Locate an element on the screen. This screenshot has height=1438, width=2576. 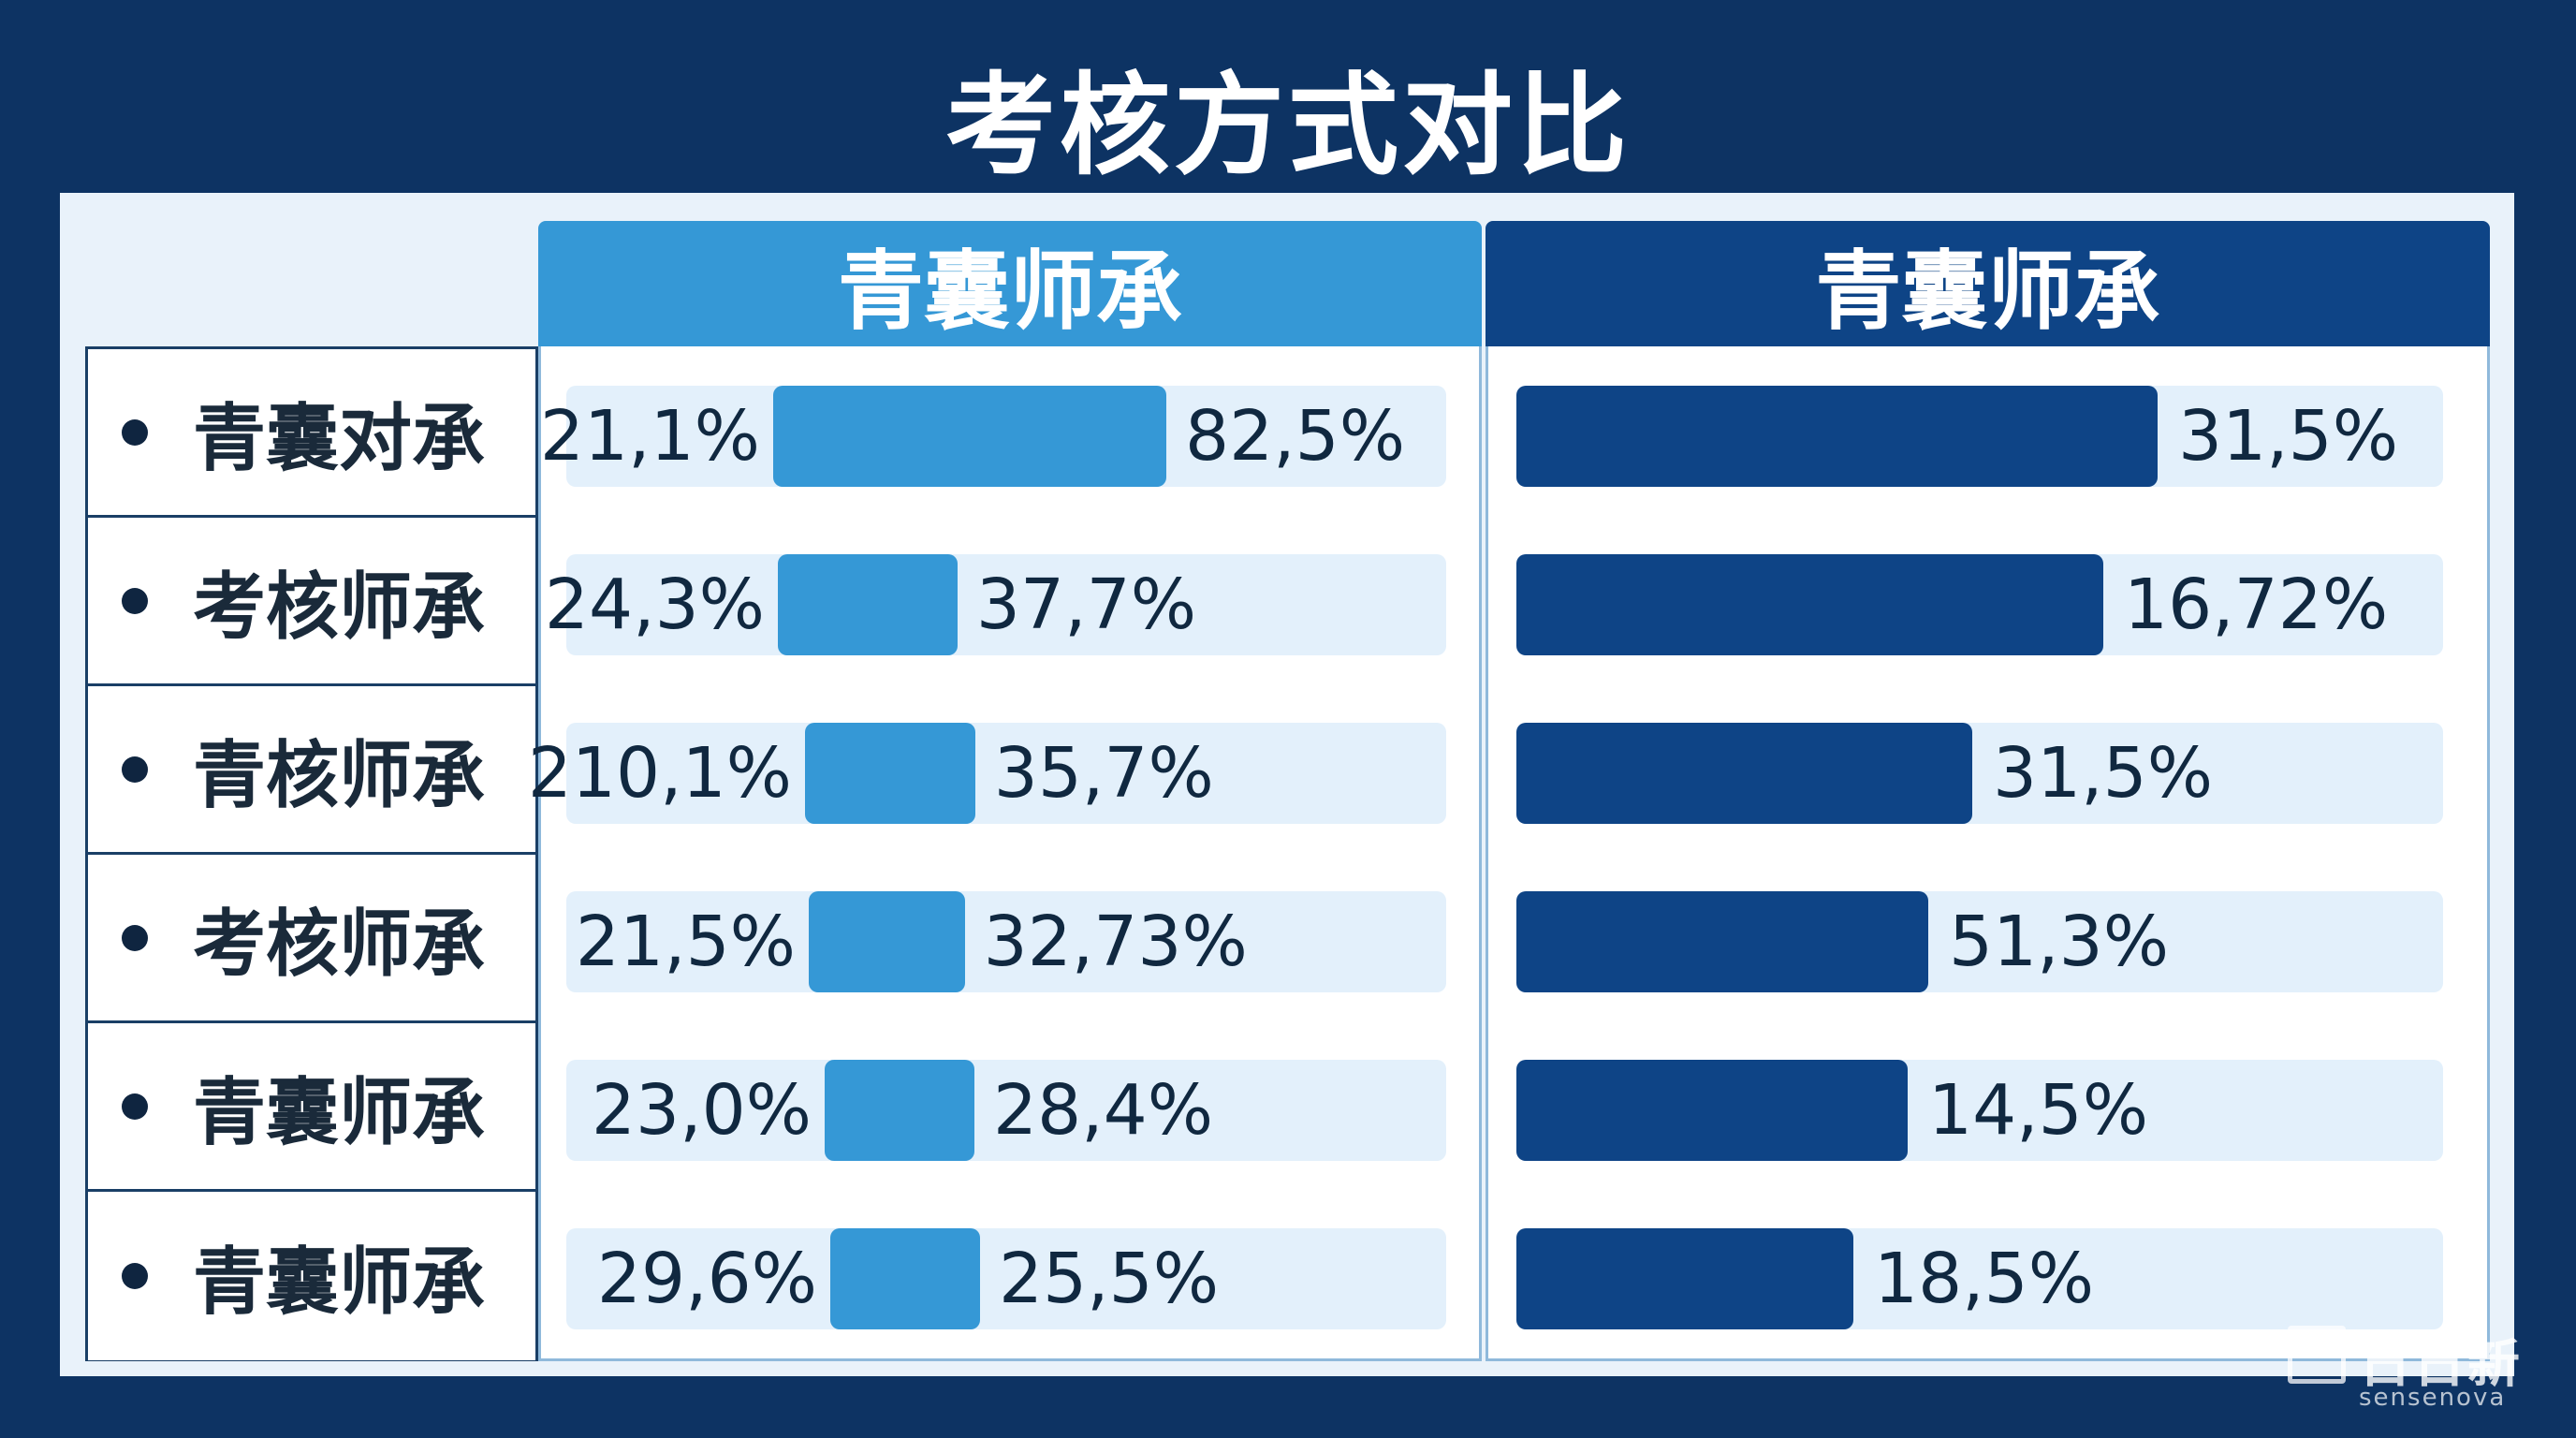
value-label: 18,5% is located at coordinates (1984, 1279).